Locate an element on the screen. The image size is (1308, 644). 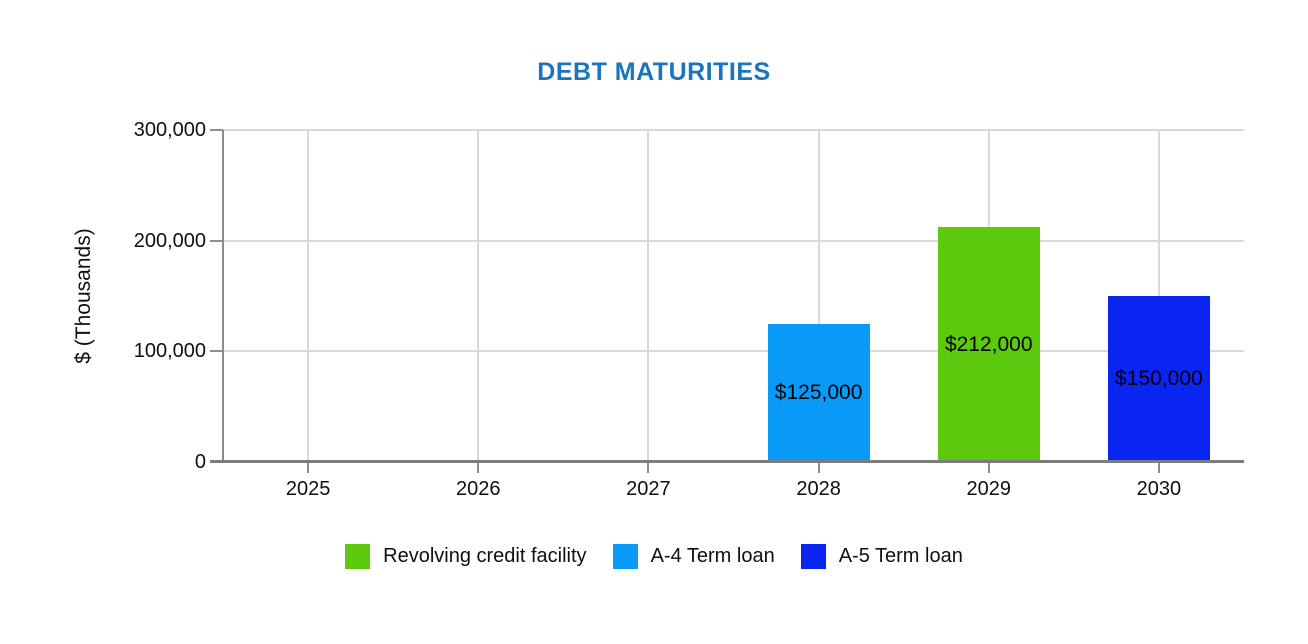
y-tick-label: 100,000 is located at coordinates (169, 351).